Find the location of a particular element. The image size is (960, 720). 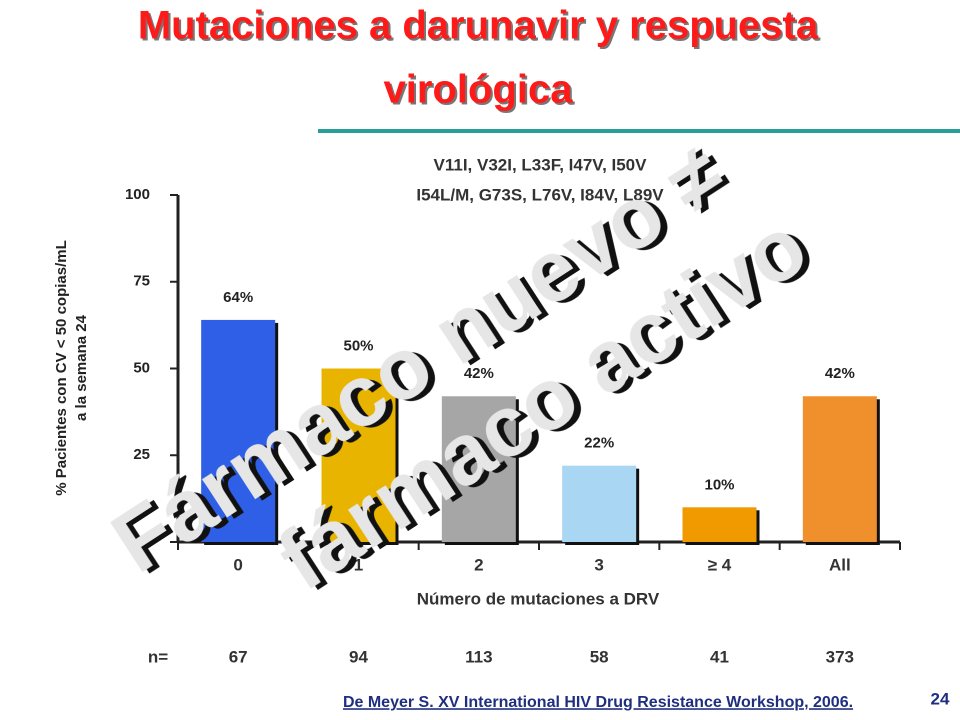

value-label: 10% is located at coordinates (719, 484).